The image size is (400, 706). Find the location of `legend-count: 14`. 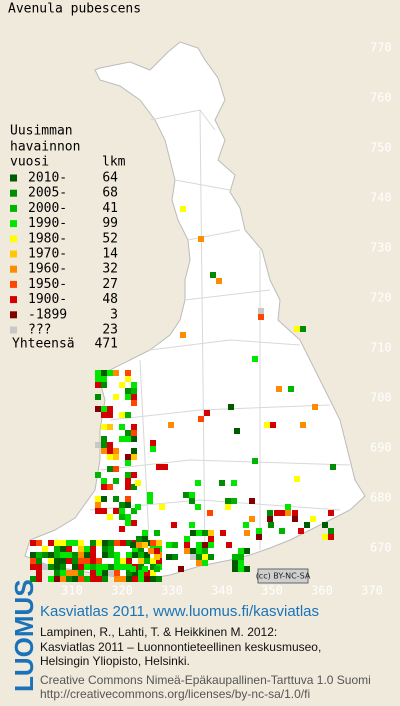

legend-count: 14 is located at coordinates (110, 254).